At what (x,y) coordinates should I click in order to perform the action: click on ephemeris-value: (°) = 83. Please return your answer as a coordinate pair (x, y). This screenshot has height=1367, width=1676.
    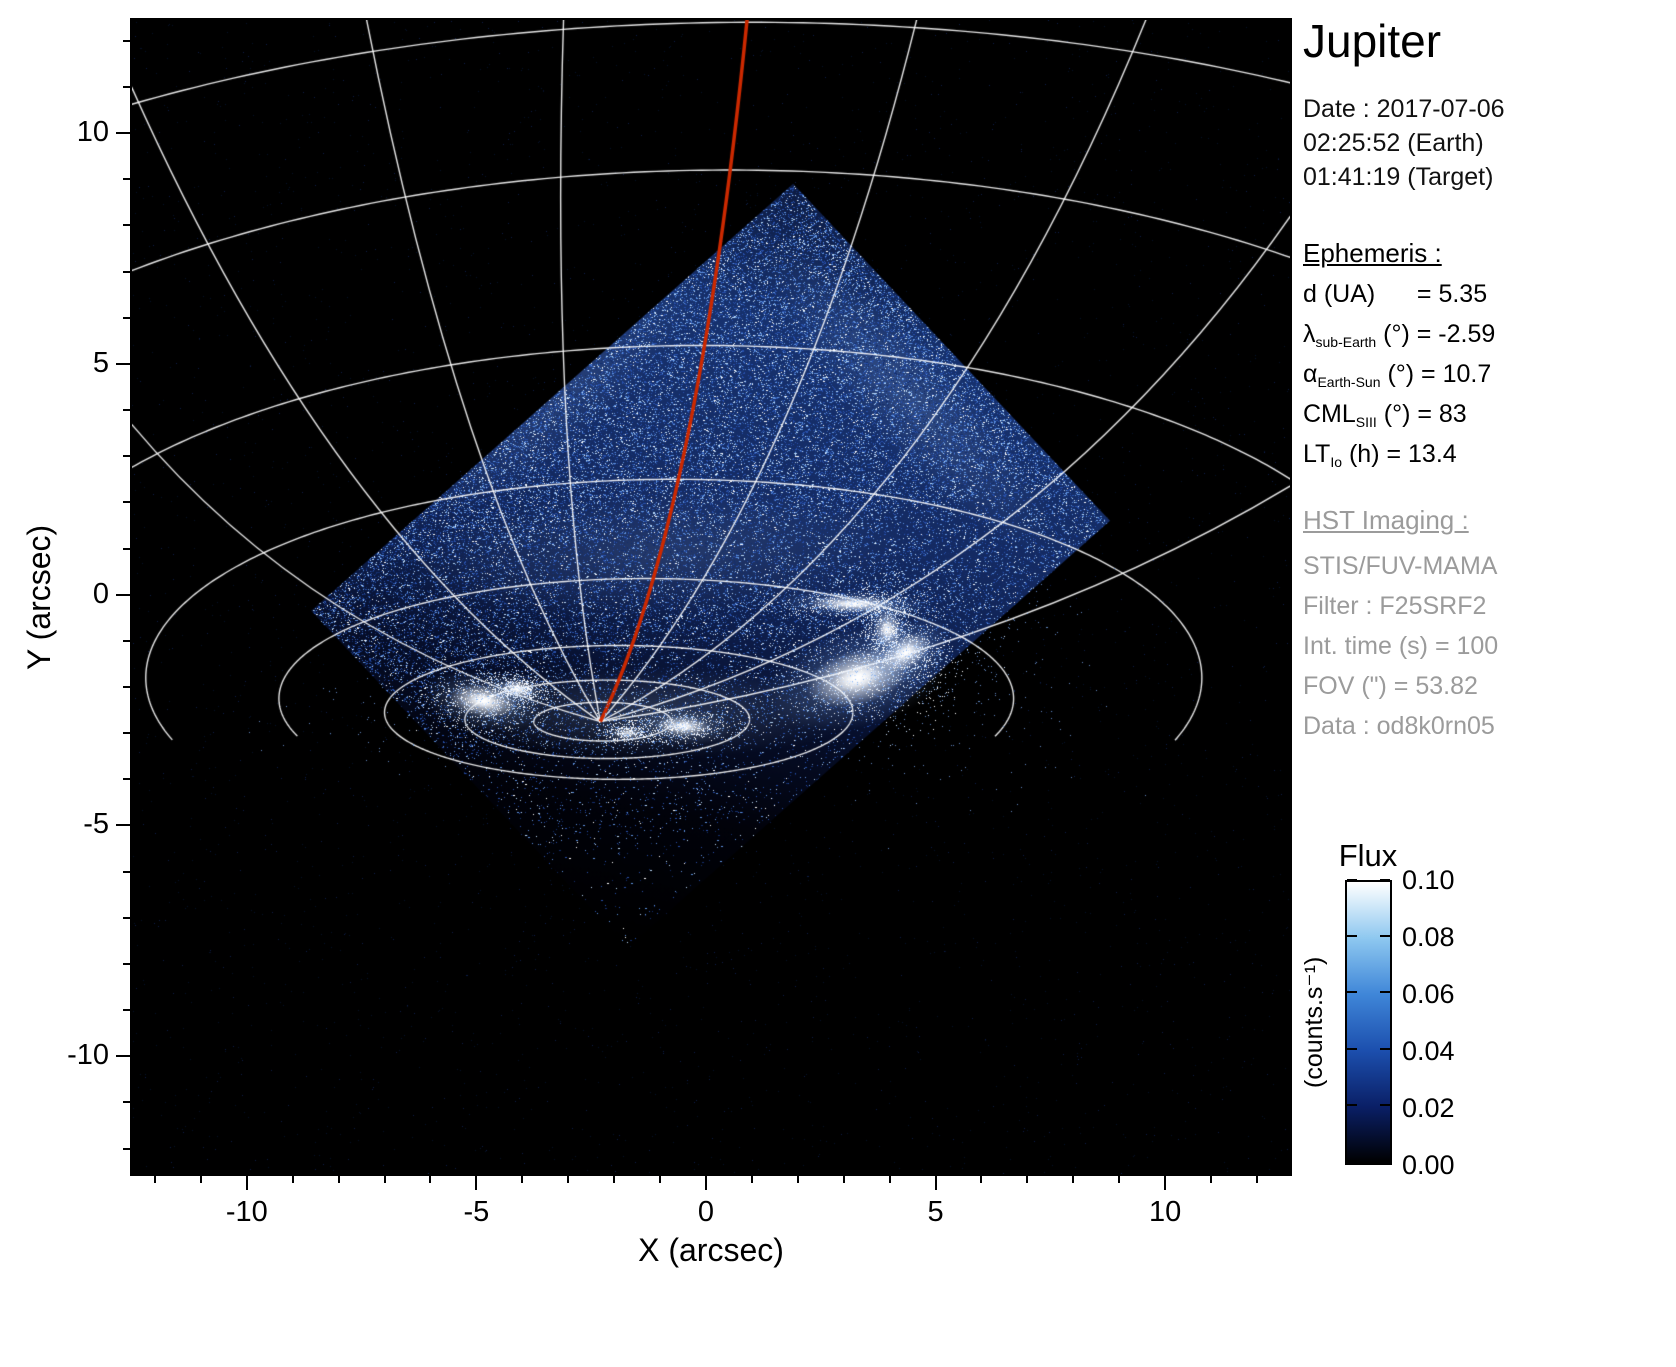
    Looking at the image, I should click on (1421, 414).